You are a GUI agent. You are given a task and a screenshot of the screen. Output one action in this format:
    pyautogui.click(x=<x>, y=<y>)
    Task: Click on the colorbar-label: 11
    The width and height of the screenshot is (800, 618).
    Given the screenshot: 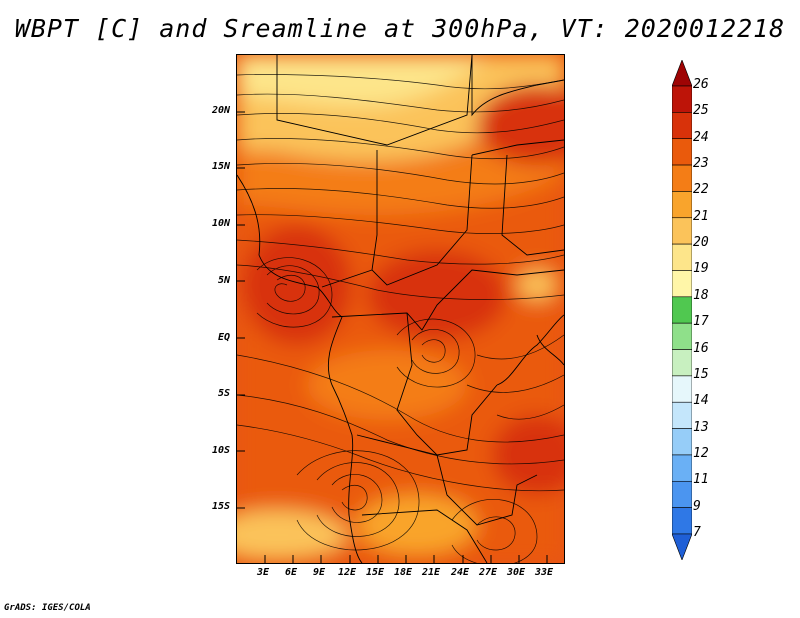 What is the action you would take?
    pyautogui.click(x=701, y=480)
    